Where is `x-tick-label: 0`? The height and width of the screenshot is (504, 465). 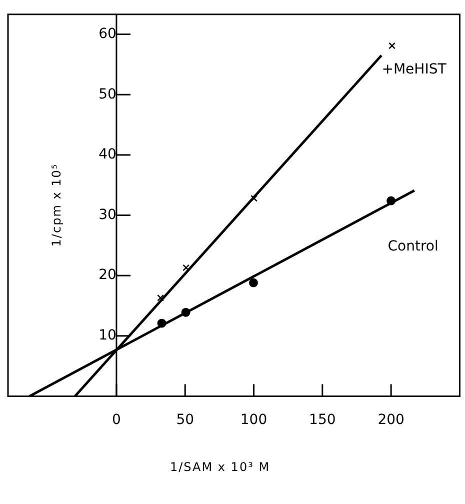
x-tick-label: 0 is located at coordinates (116, 420).